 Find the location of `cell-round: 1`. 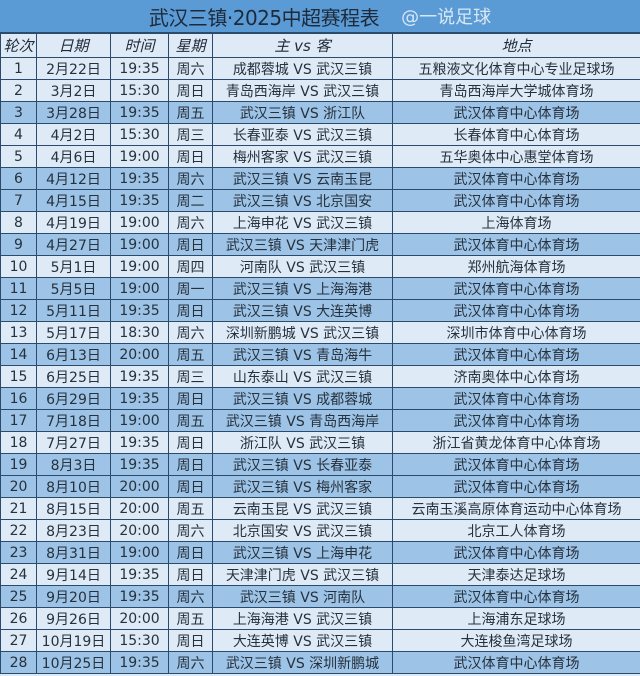

cell-round: 1 is located at coordinates (18, 68).